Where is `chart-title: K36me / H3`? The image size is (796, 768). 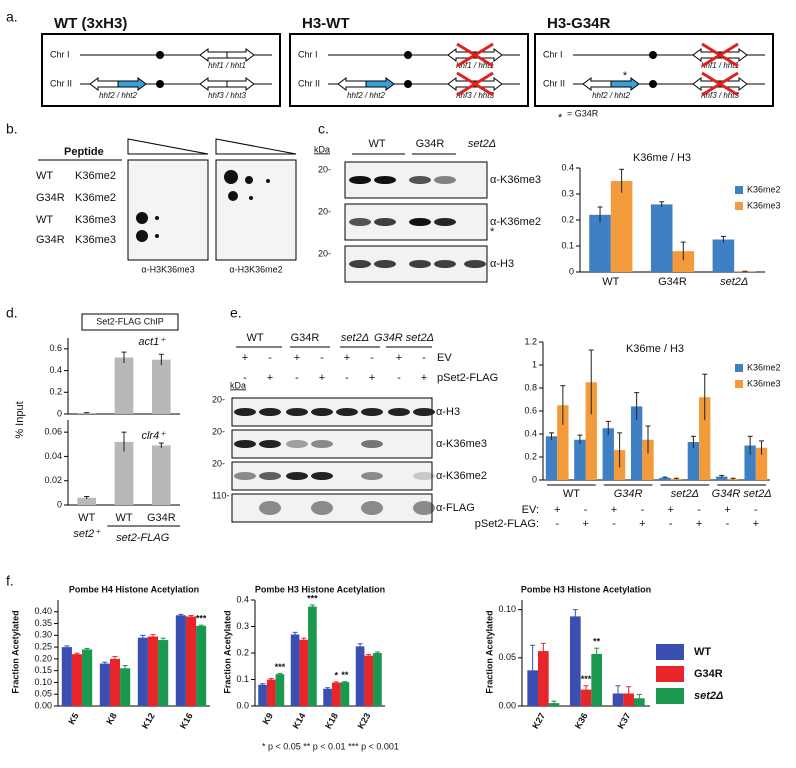
chart-title: K36me / H3 is located at coordinates (655, 349).